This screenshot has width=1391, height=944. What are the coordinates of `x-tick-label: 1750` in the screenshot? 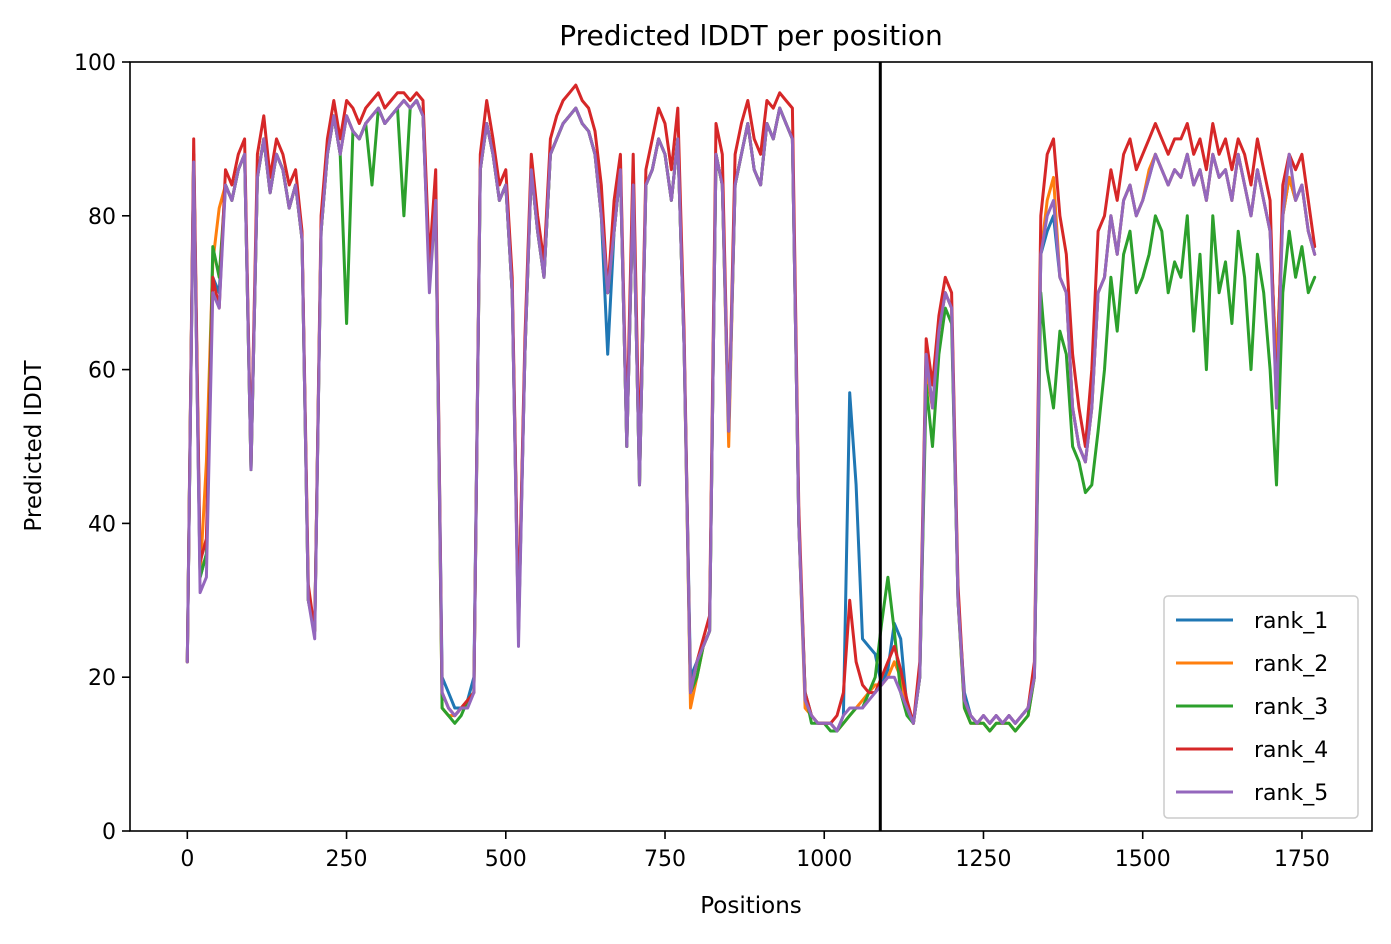 It's located at (1302, 859).